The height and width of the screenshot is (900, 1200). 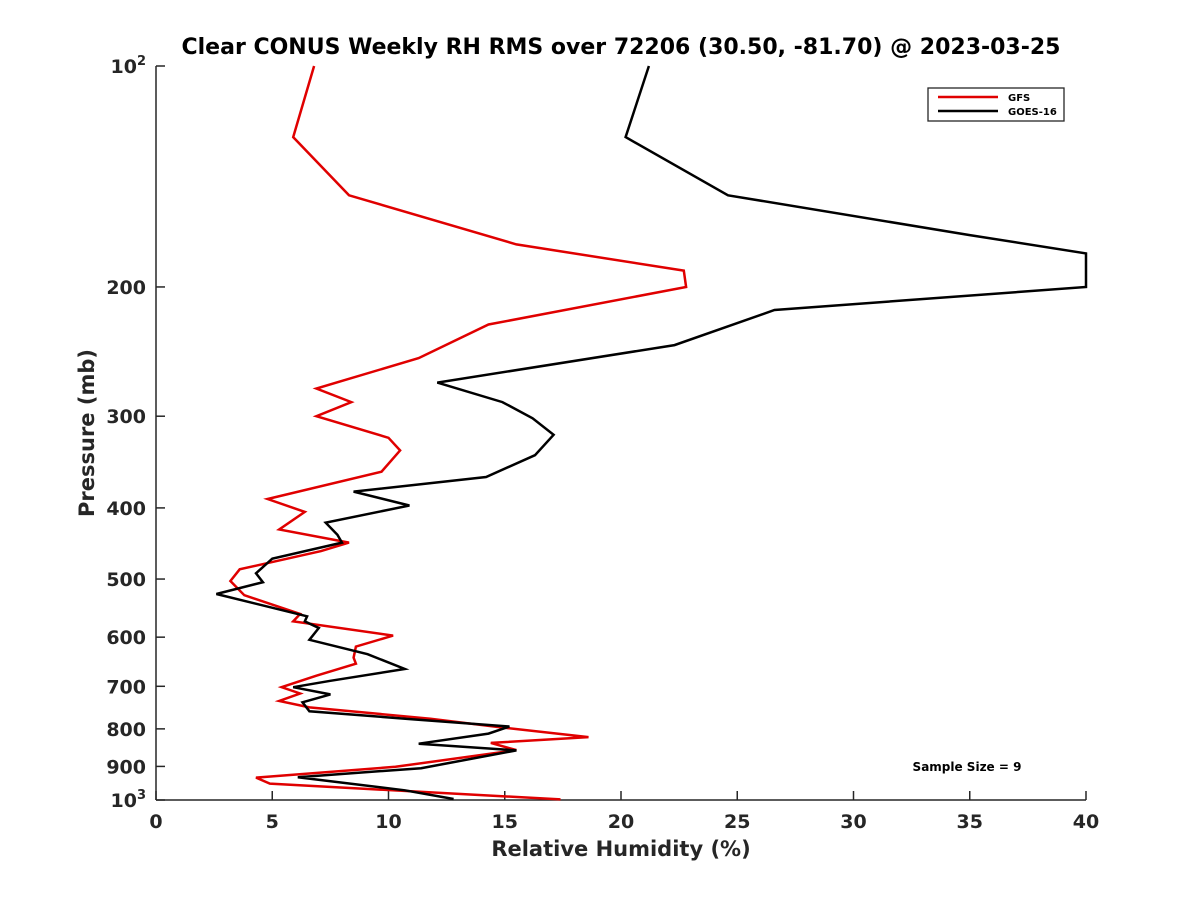 What do you see at coordinates (126, 417) in the screenshot?
I see `y-tick-label: 300` at bounding box center [126, 417].